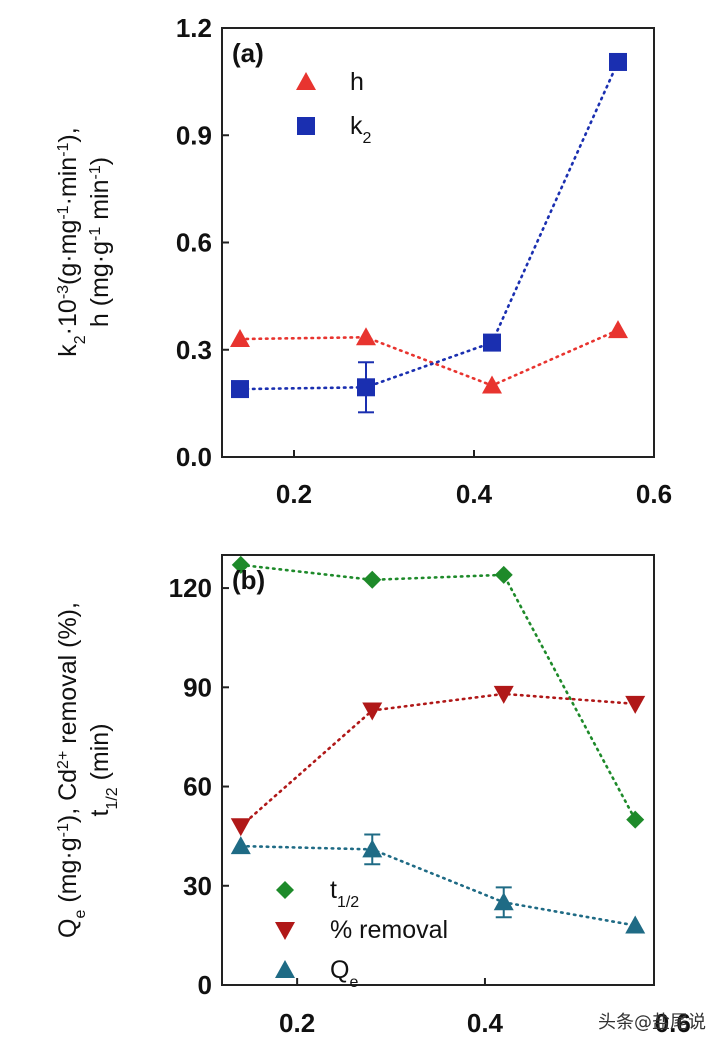 This screenshot has width=722, height=1046. What do you see at coordinates (248, 53) in the screenshot?
I see `panel-label: (a)` at bounding box center [248, 53].